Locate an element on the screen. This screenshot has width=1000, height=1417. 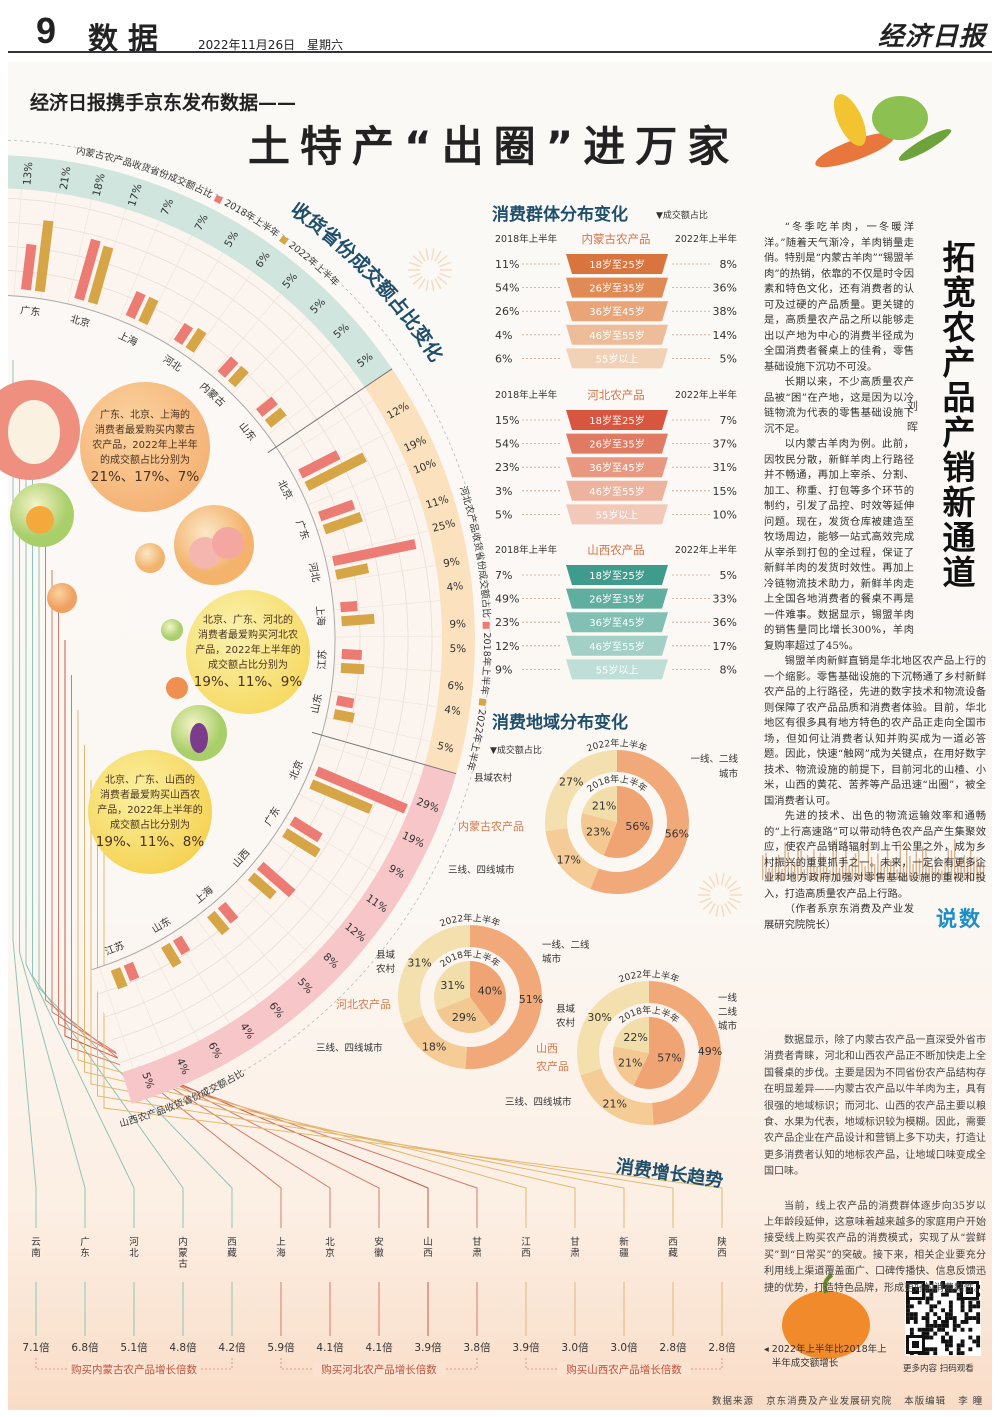
lime-dot-icon is located at coordinates (172, 630).